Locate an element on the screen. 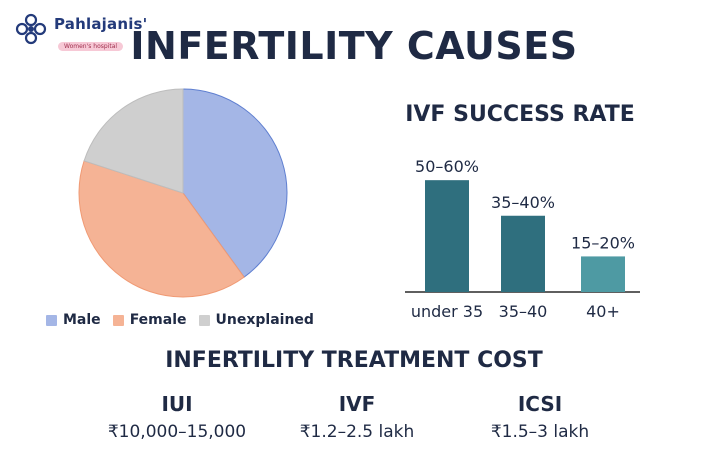  ivf-tick-label-2: 40+ is located at coordinates (603, 311).